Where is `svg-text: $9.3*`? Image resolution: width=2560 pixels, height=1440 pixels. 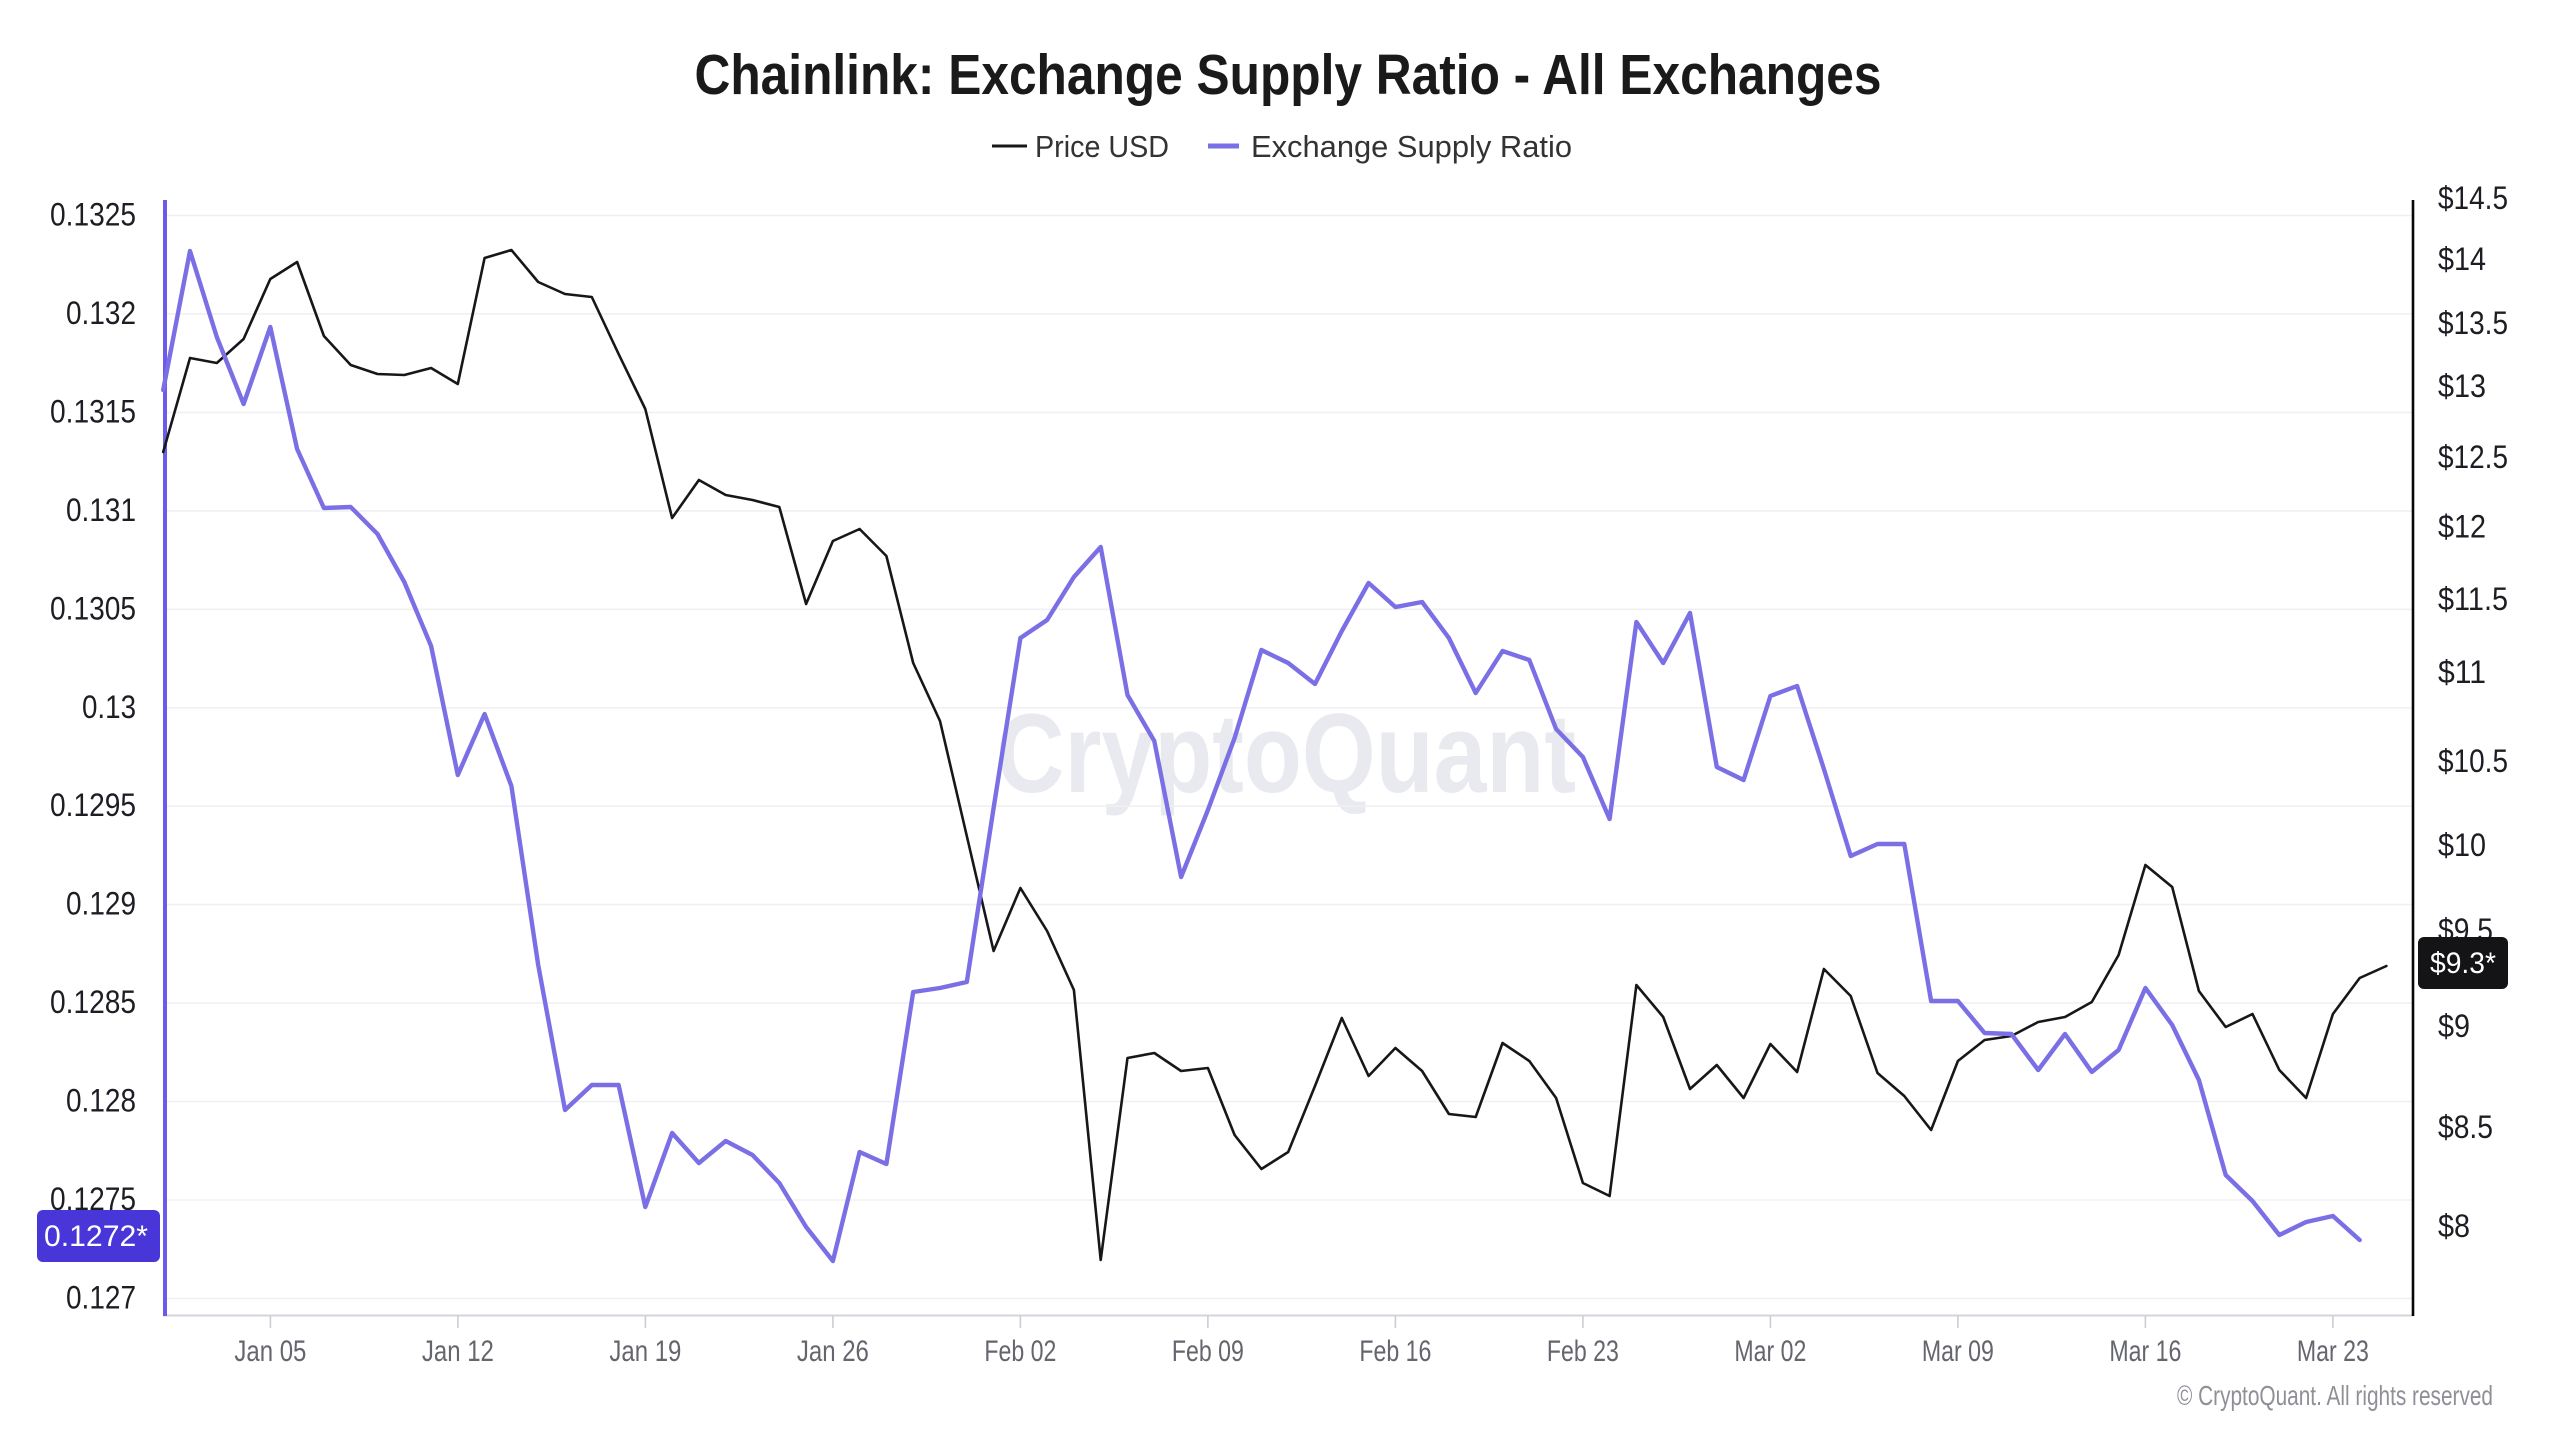
svg-text: $9.3* is located at coordinates (2463, 963).